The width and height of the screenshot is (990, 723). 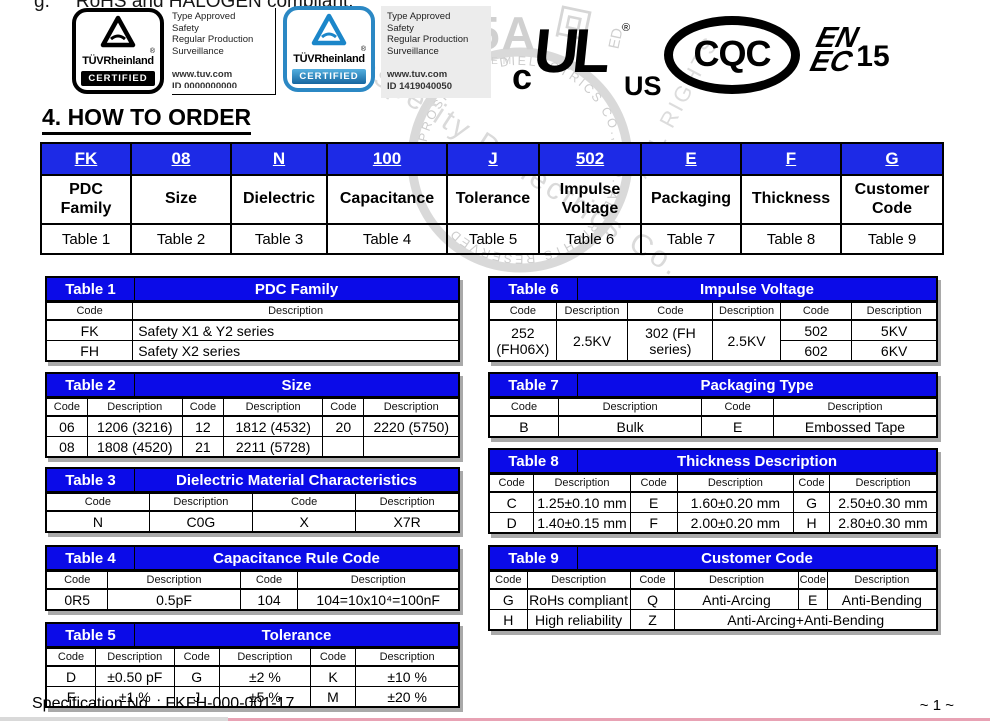 What do you see at coordinates (492, 159) in the screenshot?
I see `order-codes-row: FK 08 N 100 J 502 E F G` at bounding box center [492, 159].